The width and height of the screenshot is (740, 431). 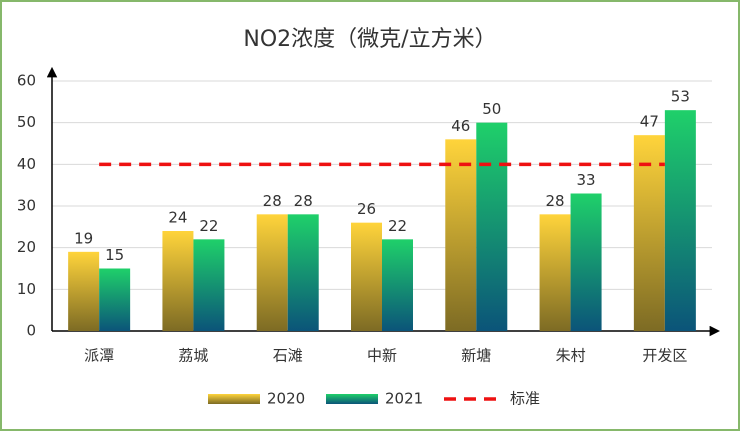 I want to click on x-tick-label: 朱村, so click(x=571, y=356).